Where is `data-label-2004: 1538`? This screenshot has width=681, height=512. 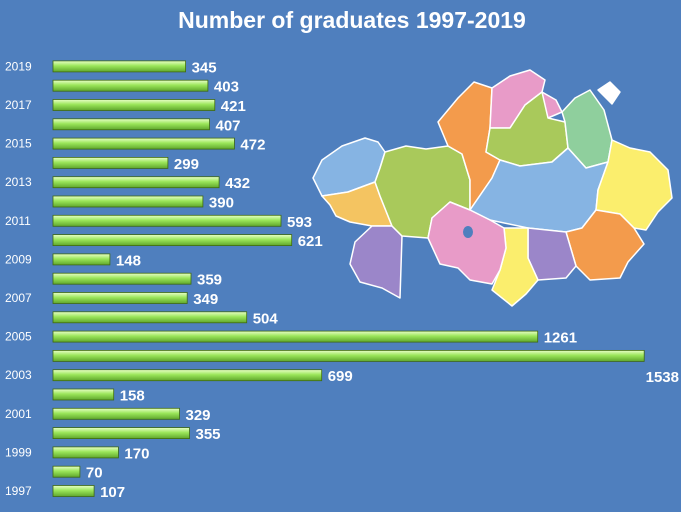
data-label-2004: 1538 is located at coordinates (662, 377).